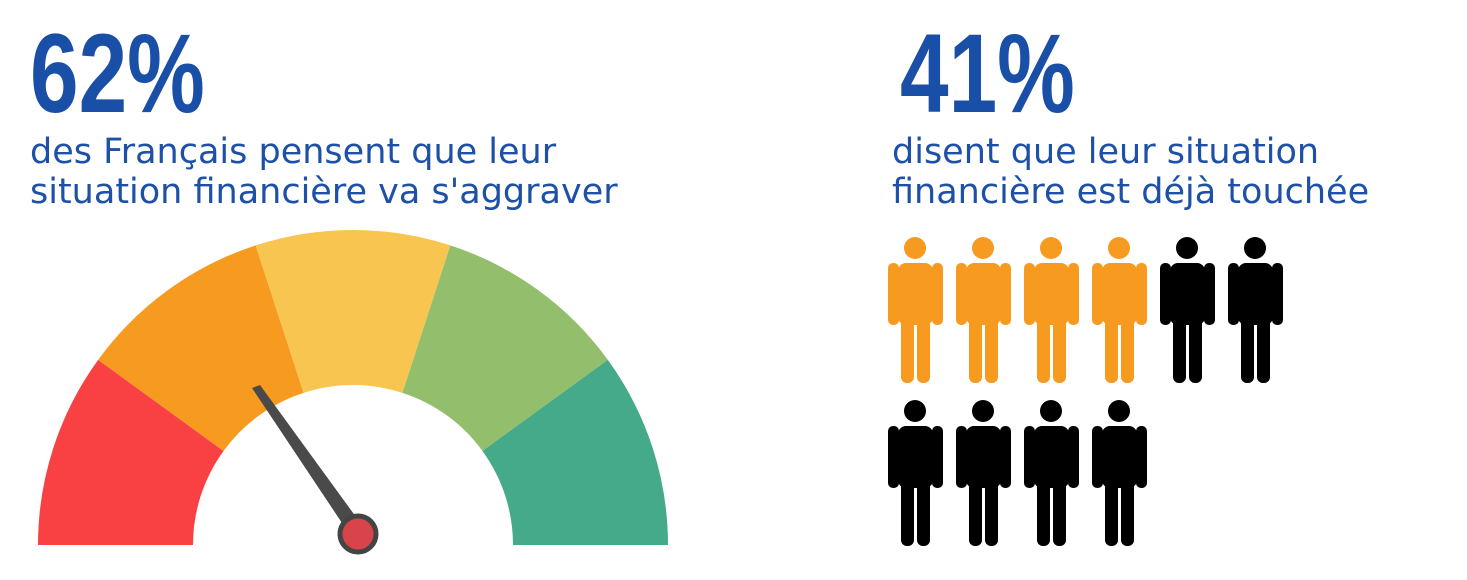 The width and height of the screenshot is (1467, 580). Describe the element at coordinates (987, 74) in the screenshot. I see `right-stat: 41%` at that location.